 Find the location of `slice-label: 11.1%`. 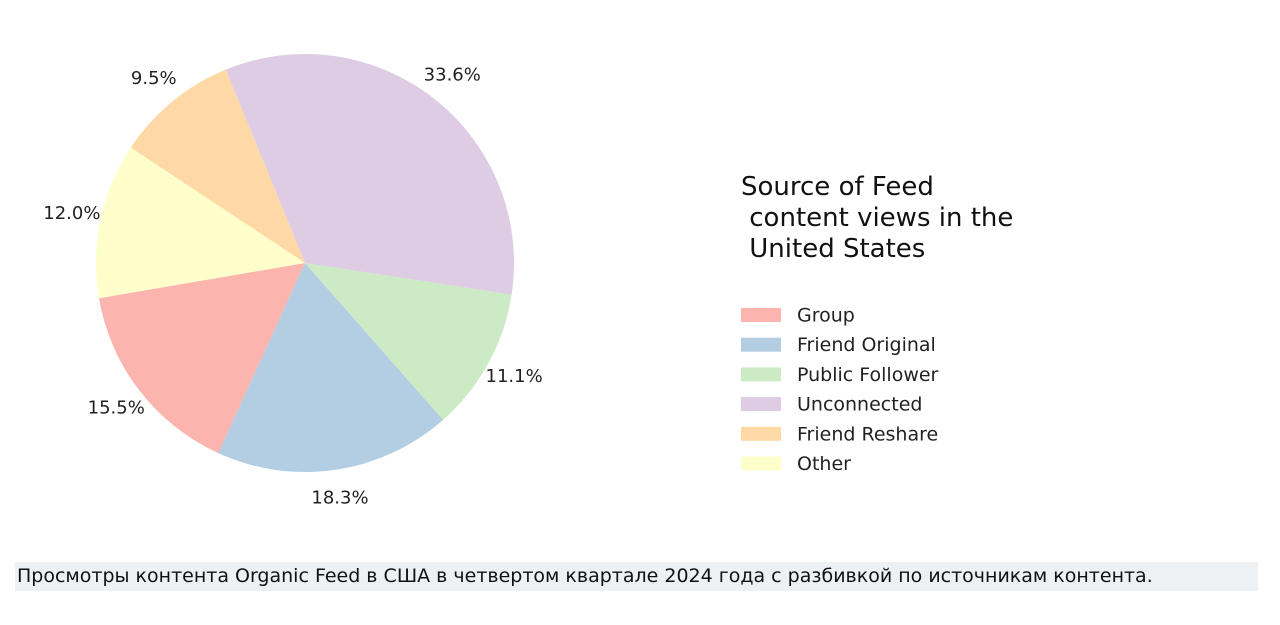

slice-label: 11.1% is located at coordinates (514, 376).